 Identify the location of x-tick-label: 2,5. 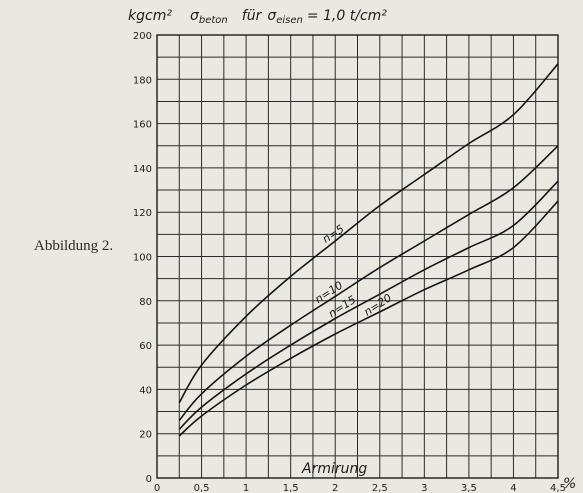
(380, 488).